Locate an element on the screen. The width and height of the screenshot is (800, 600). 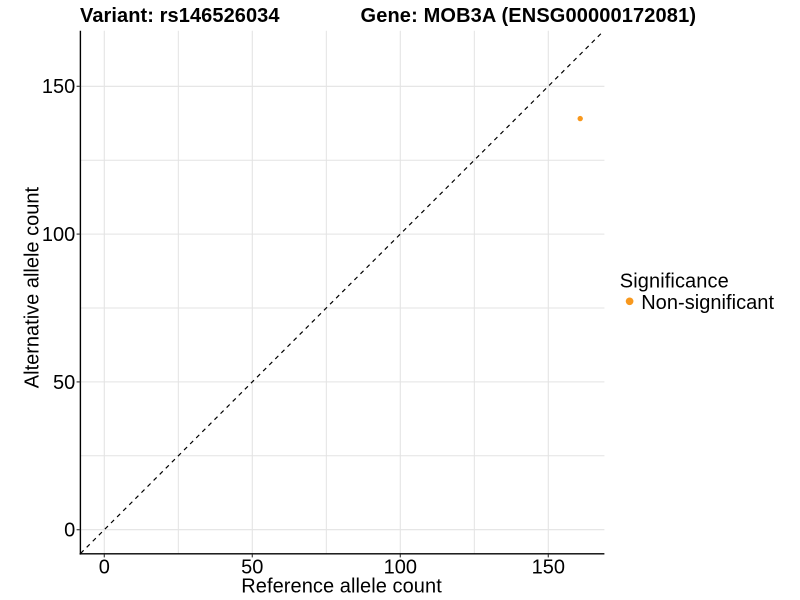
svg-text: Alternative allele count is located at coordinates (33, 288).